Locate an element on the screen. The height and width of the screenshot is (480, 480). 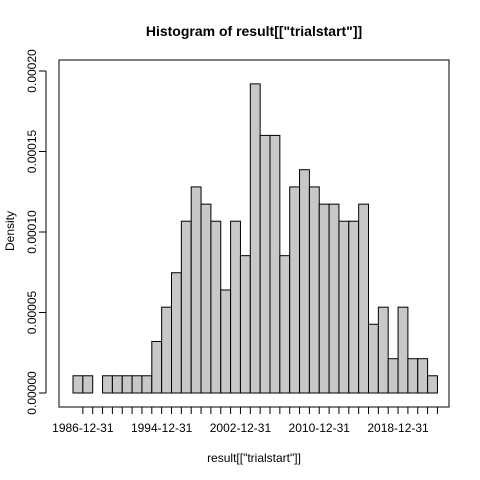
y-tick-label: 0.00015 is located at coordinates (32, 151).